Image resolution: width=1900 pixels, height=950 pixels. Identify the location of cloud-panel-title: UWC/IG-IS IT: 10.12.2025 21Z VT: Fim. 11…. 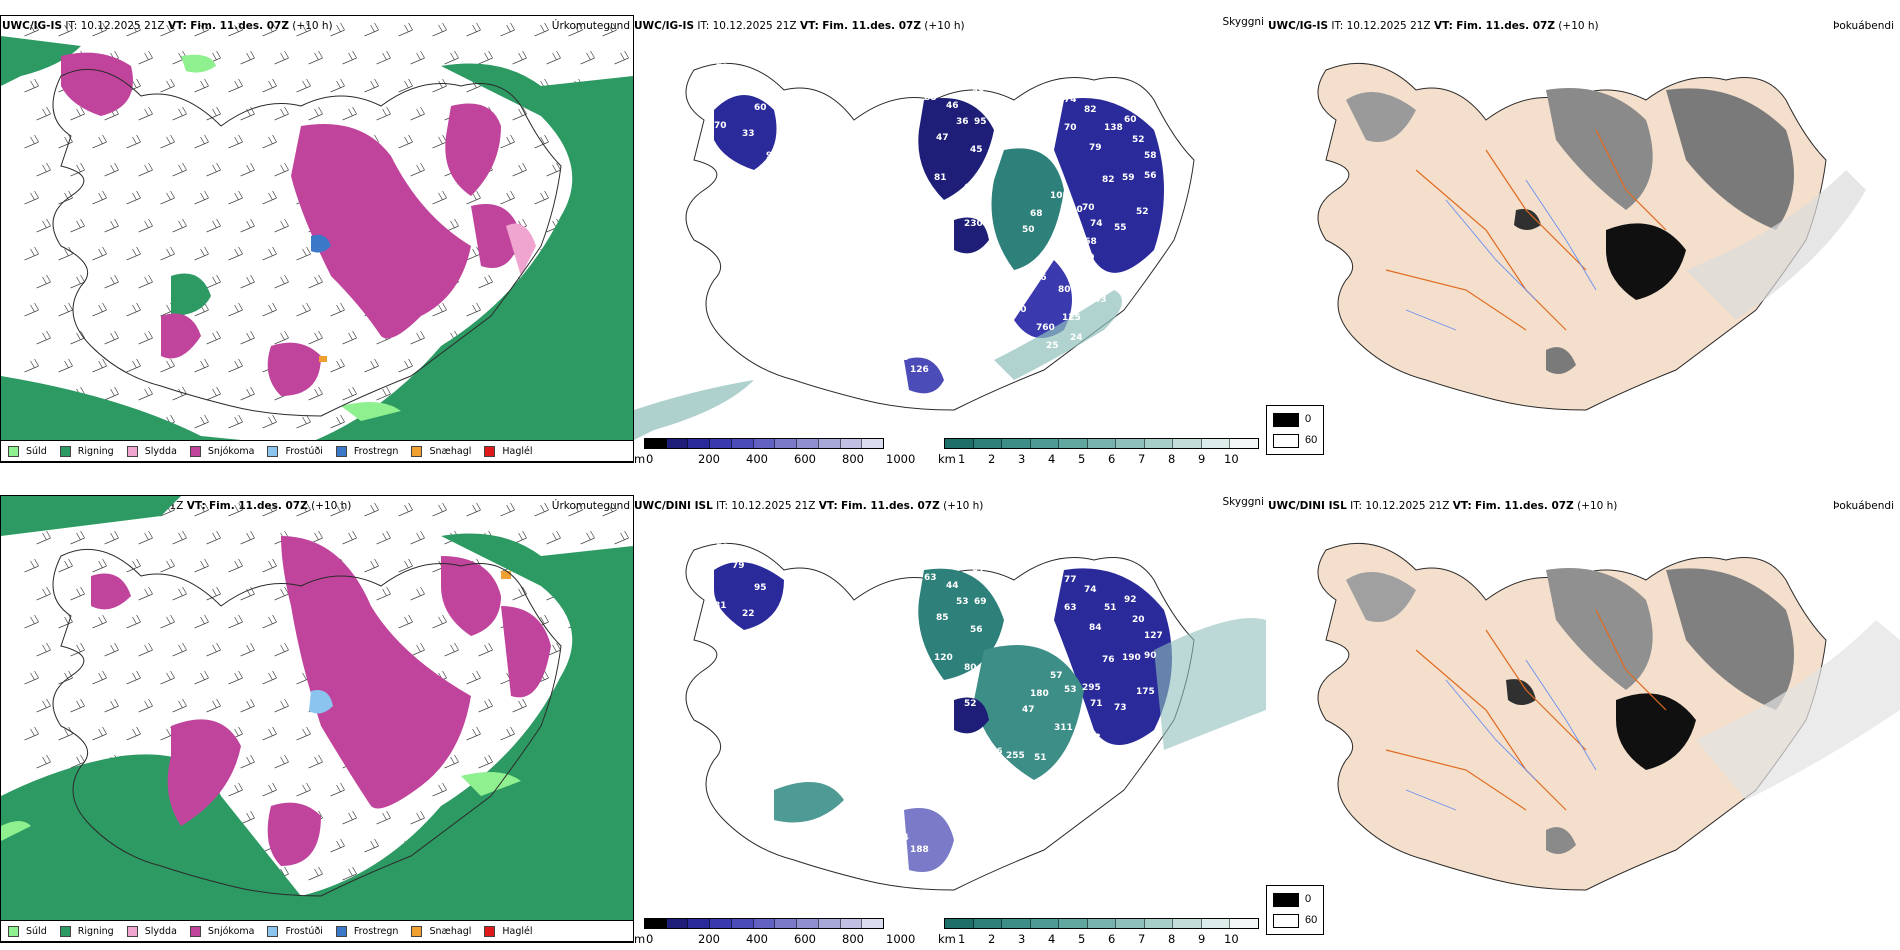
(799, 26).